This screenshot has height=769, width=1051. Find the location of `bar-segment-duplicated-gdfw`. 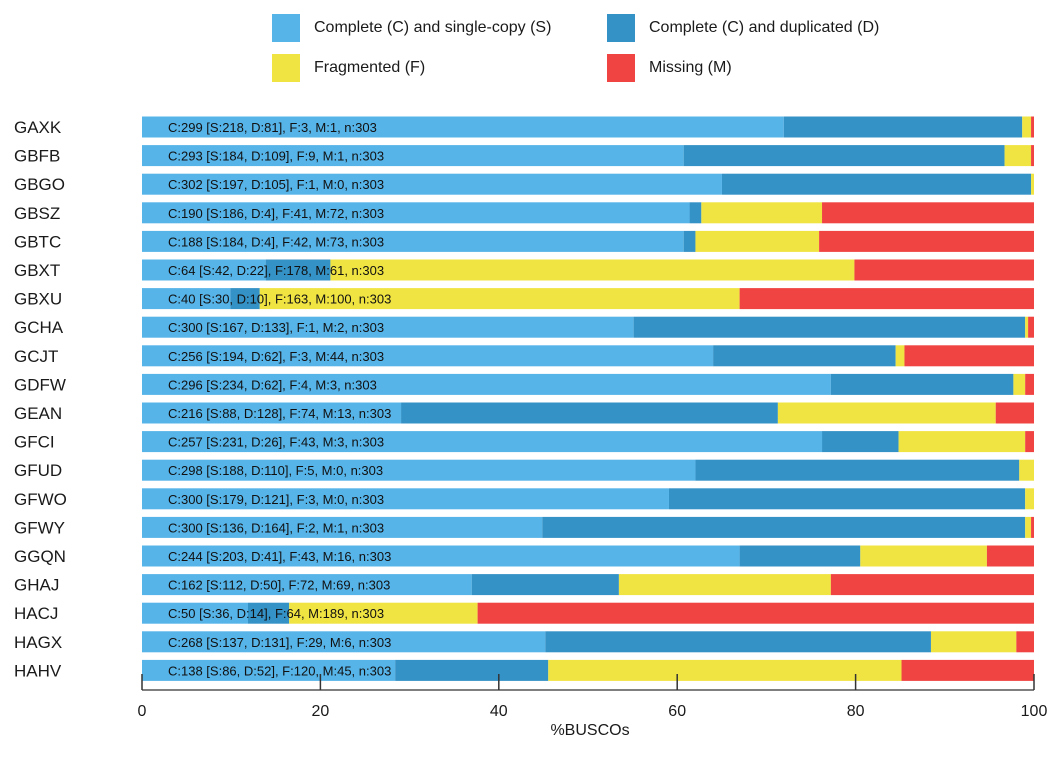

bar-segment-duplicated-gdfw is located at coordinates (922, 384).